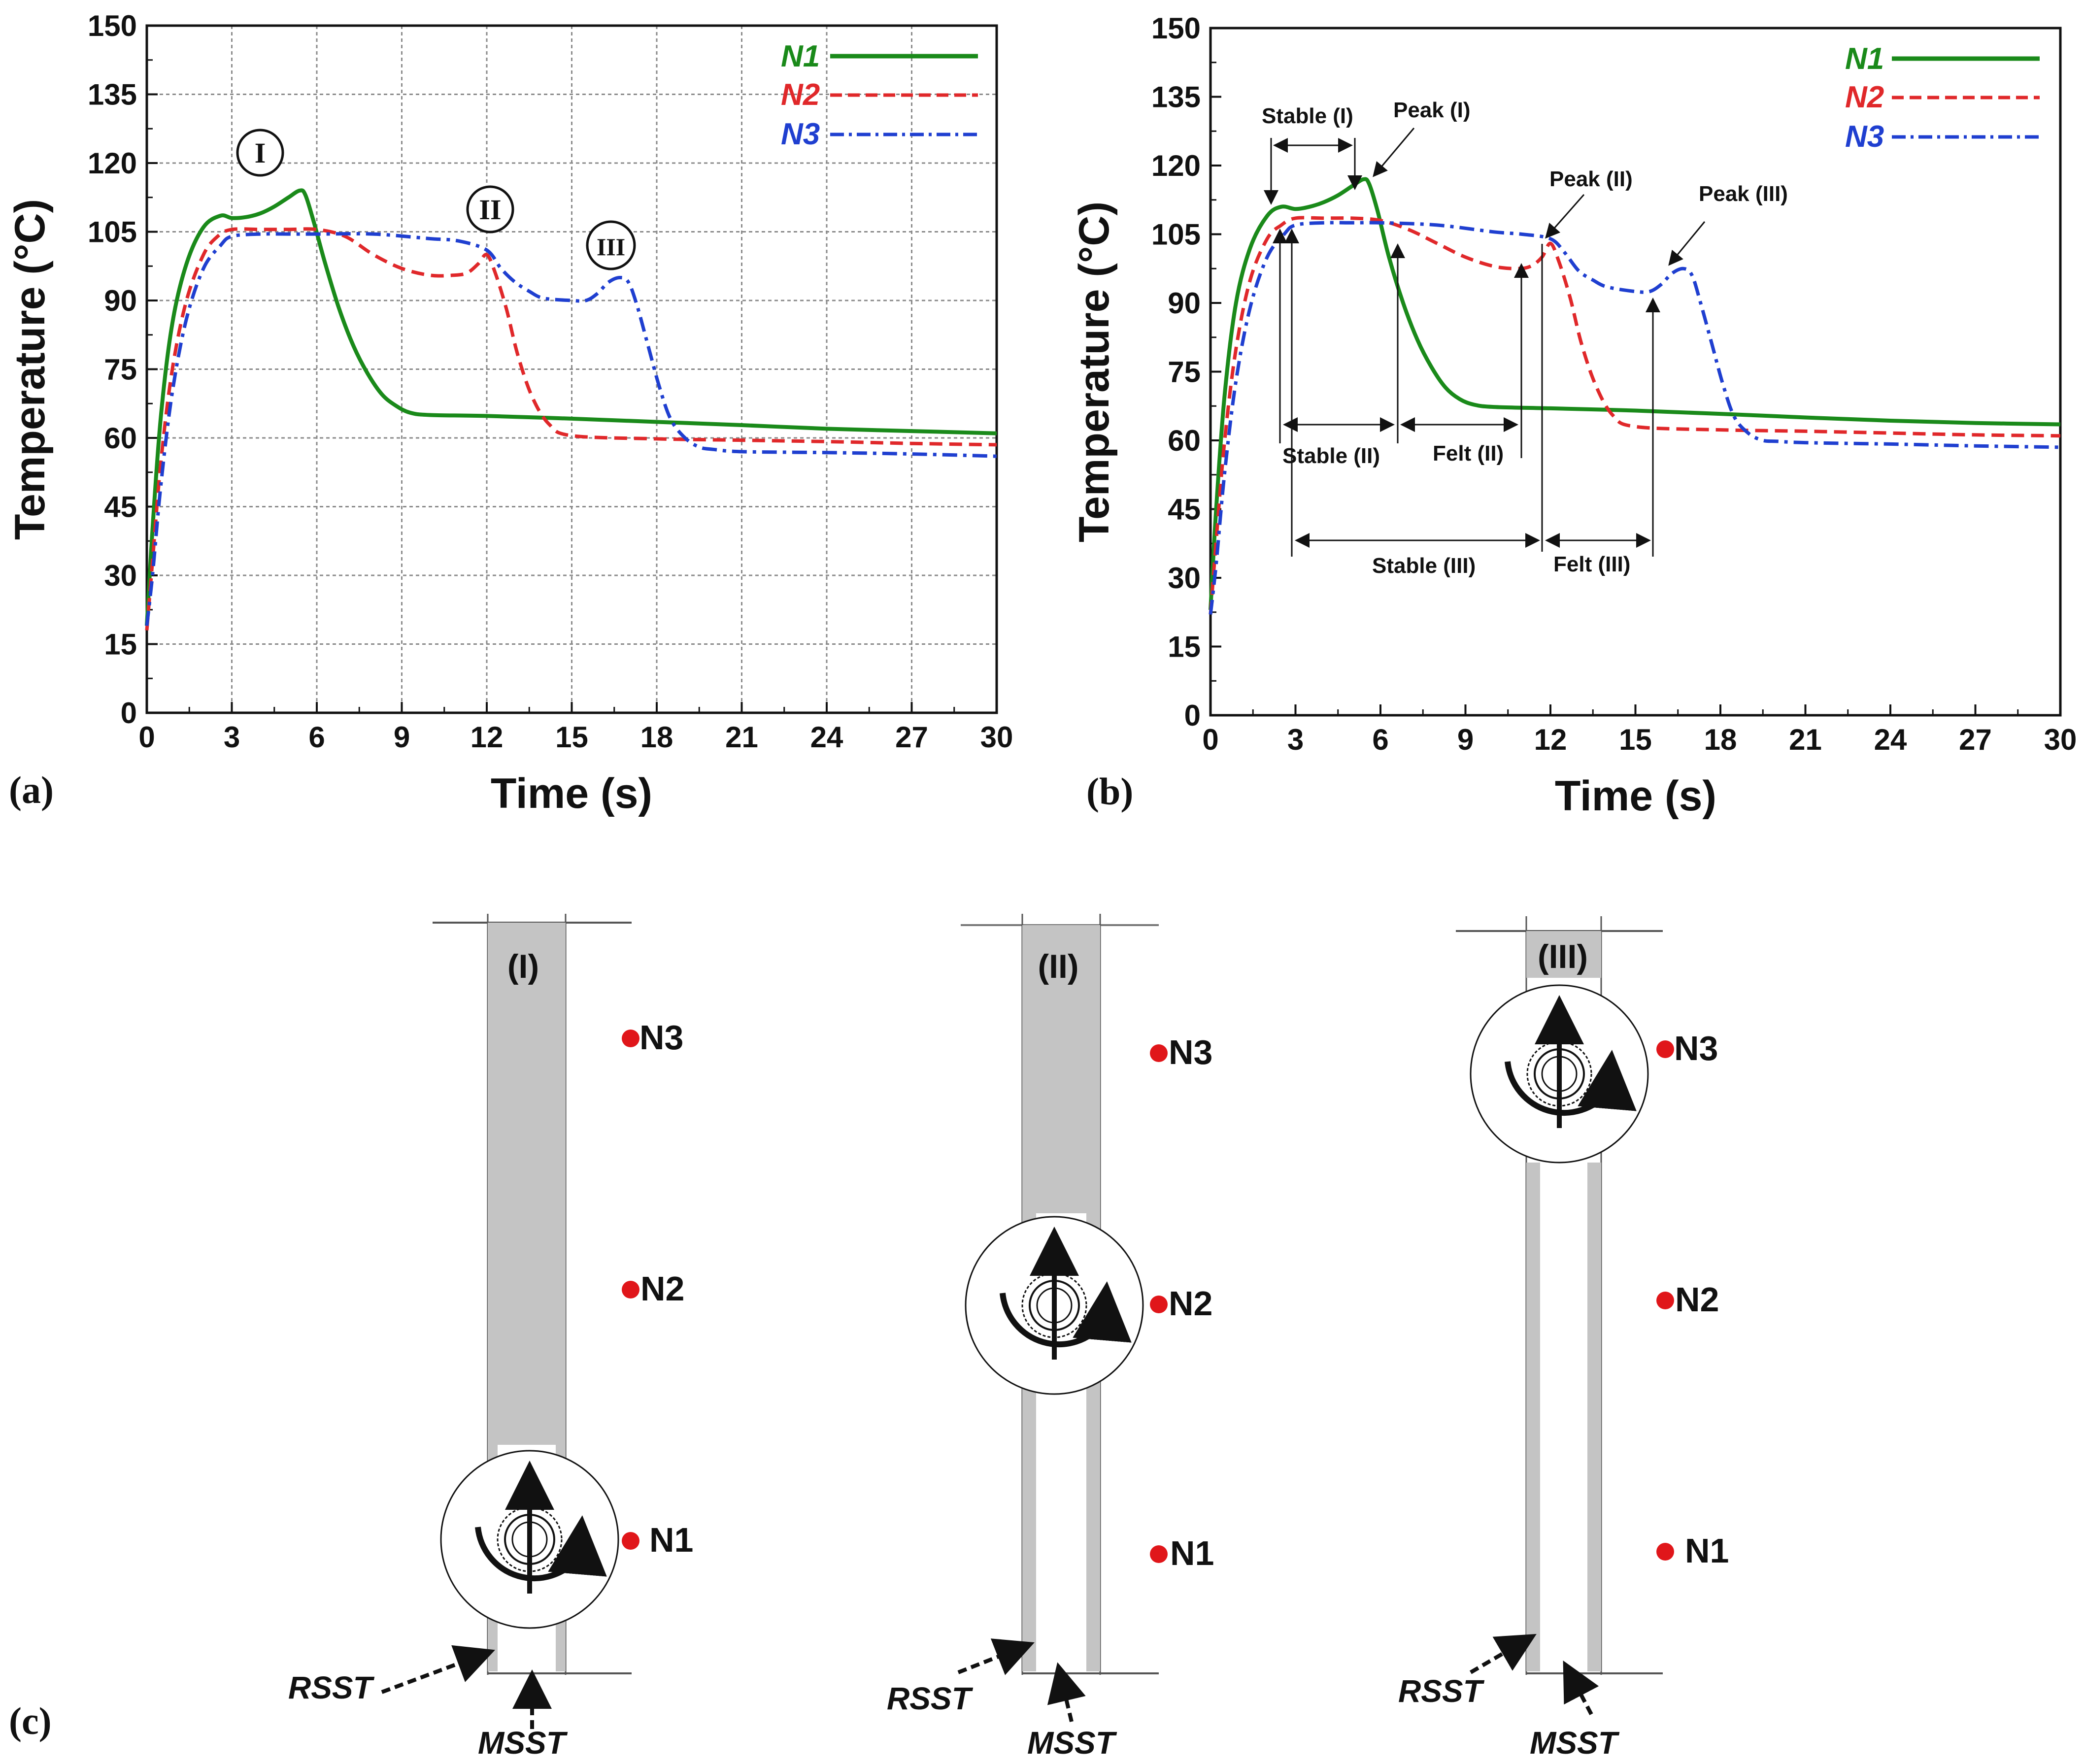  What do you see at coordinates (800, 56) in the screenshot?
I see `legend-a-n1-label: N1` at bounding box center [800, 56].